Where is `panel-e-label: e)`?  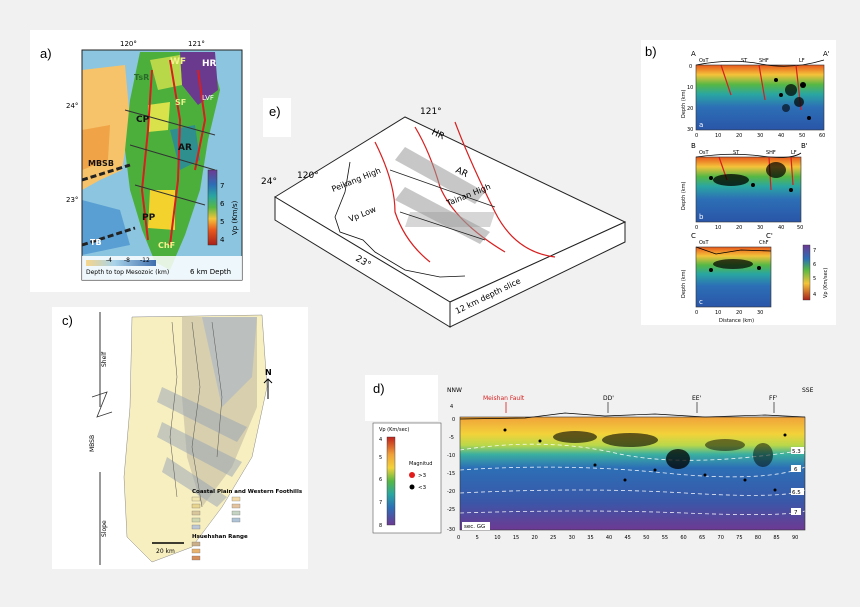 panel-e-label: e) is located at coordinates (277, 117).